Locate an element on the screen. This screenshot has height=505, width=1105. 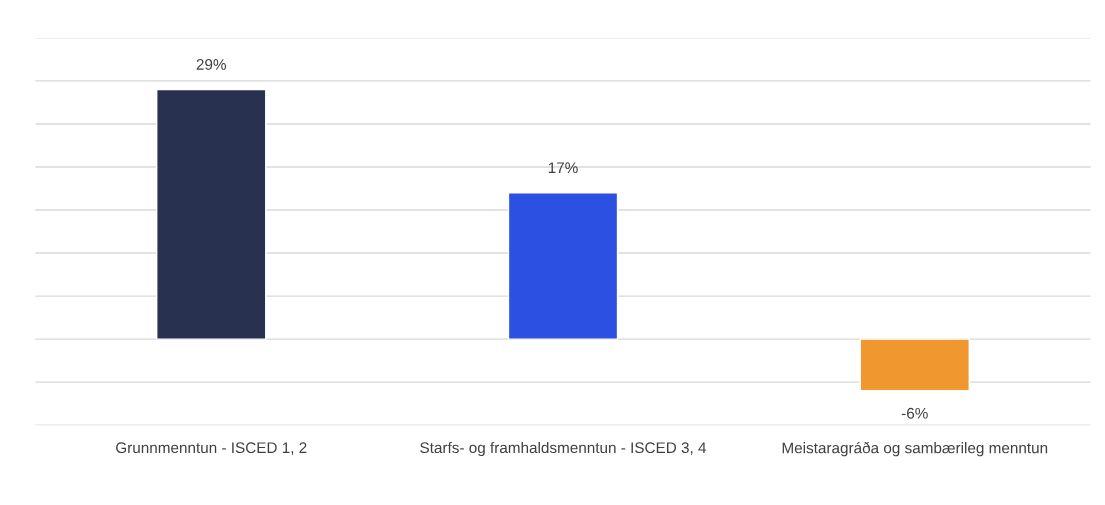
x-tick-label: Meistaragráða og sambærileg menntun is located at coordinates (915, 449).